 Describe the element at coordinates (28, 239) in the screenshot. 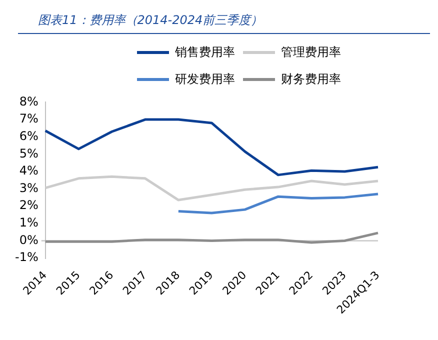

I see `y-tick-label: 0%` at that location.